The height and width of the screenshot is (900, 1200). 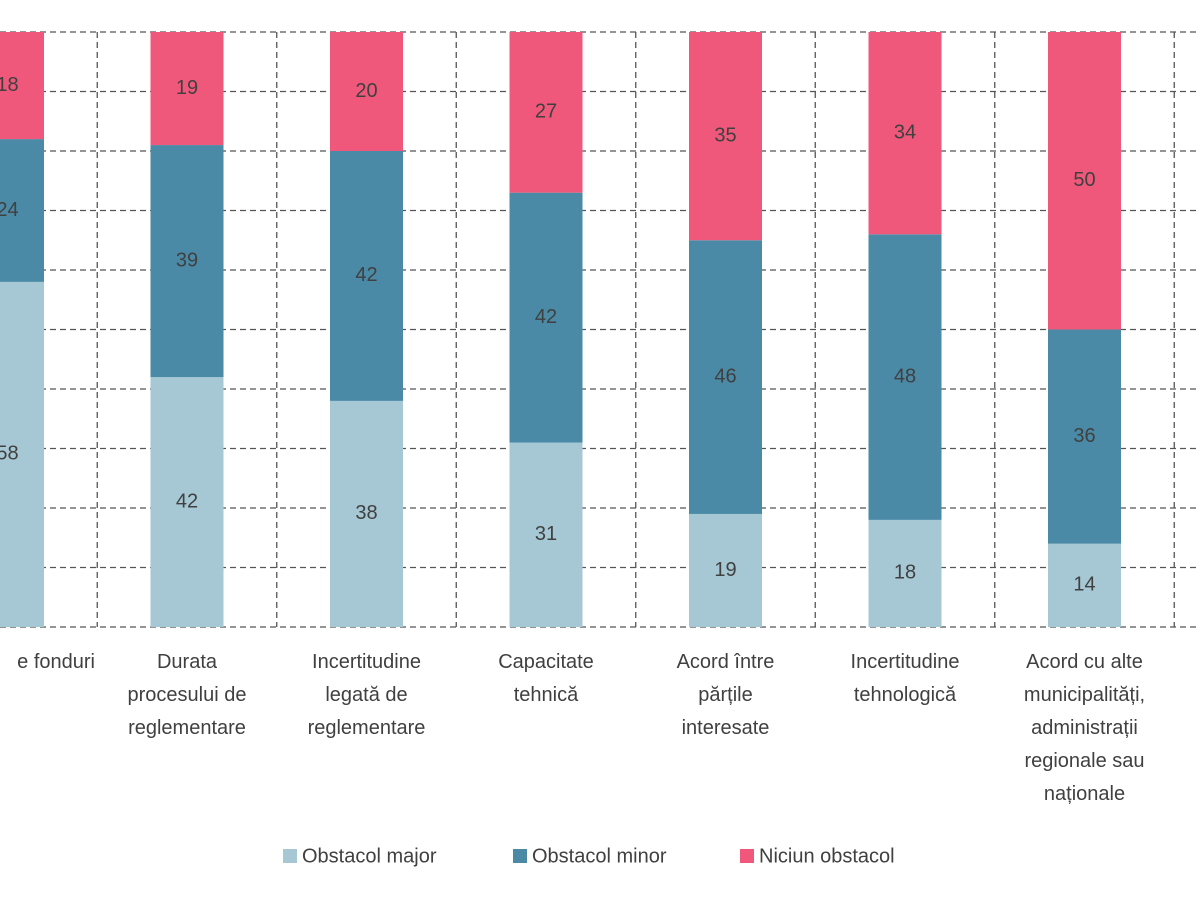 What do you see at coordinates (9, 454) in the screenshot?
I see `data-label: 58` at bounding box center [9, 454].